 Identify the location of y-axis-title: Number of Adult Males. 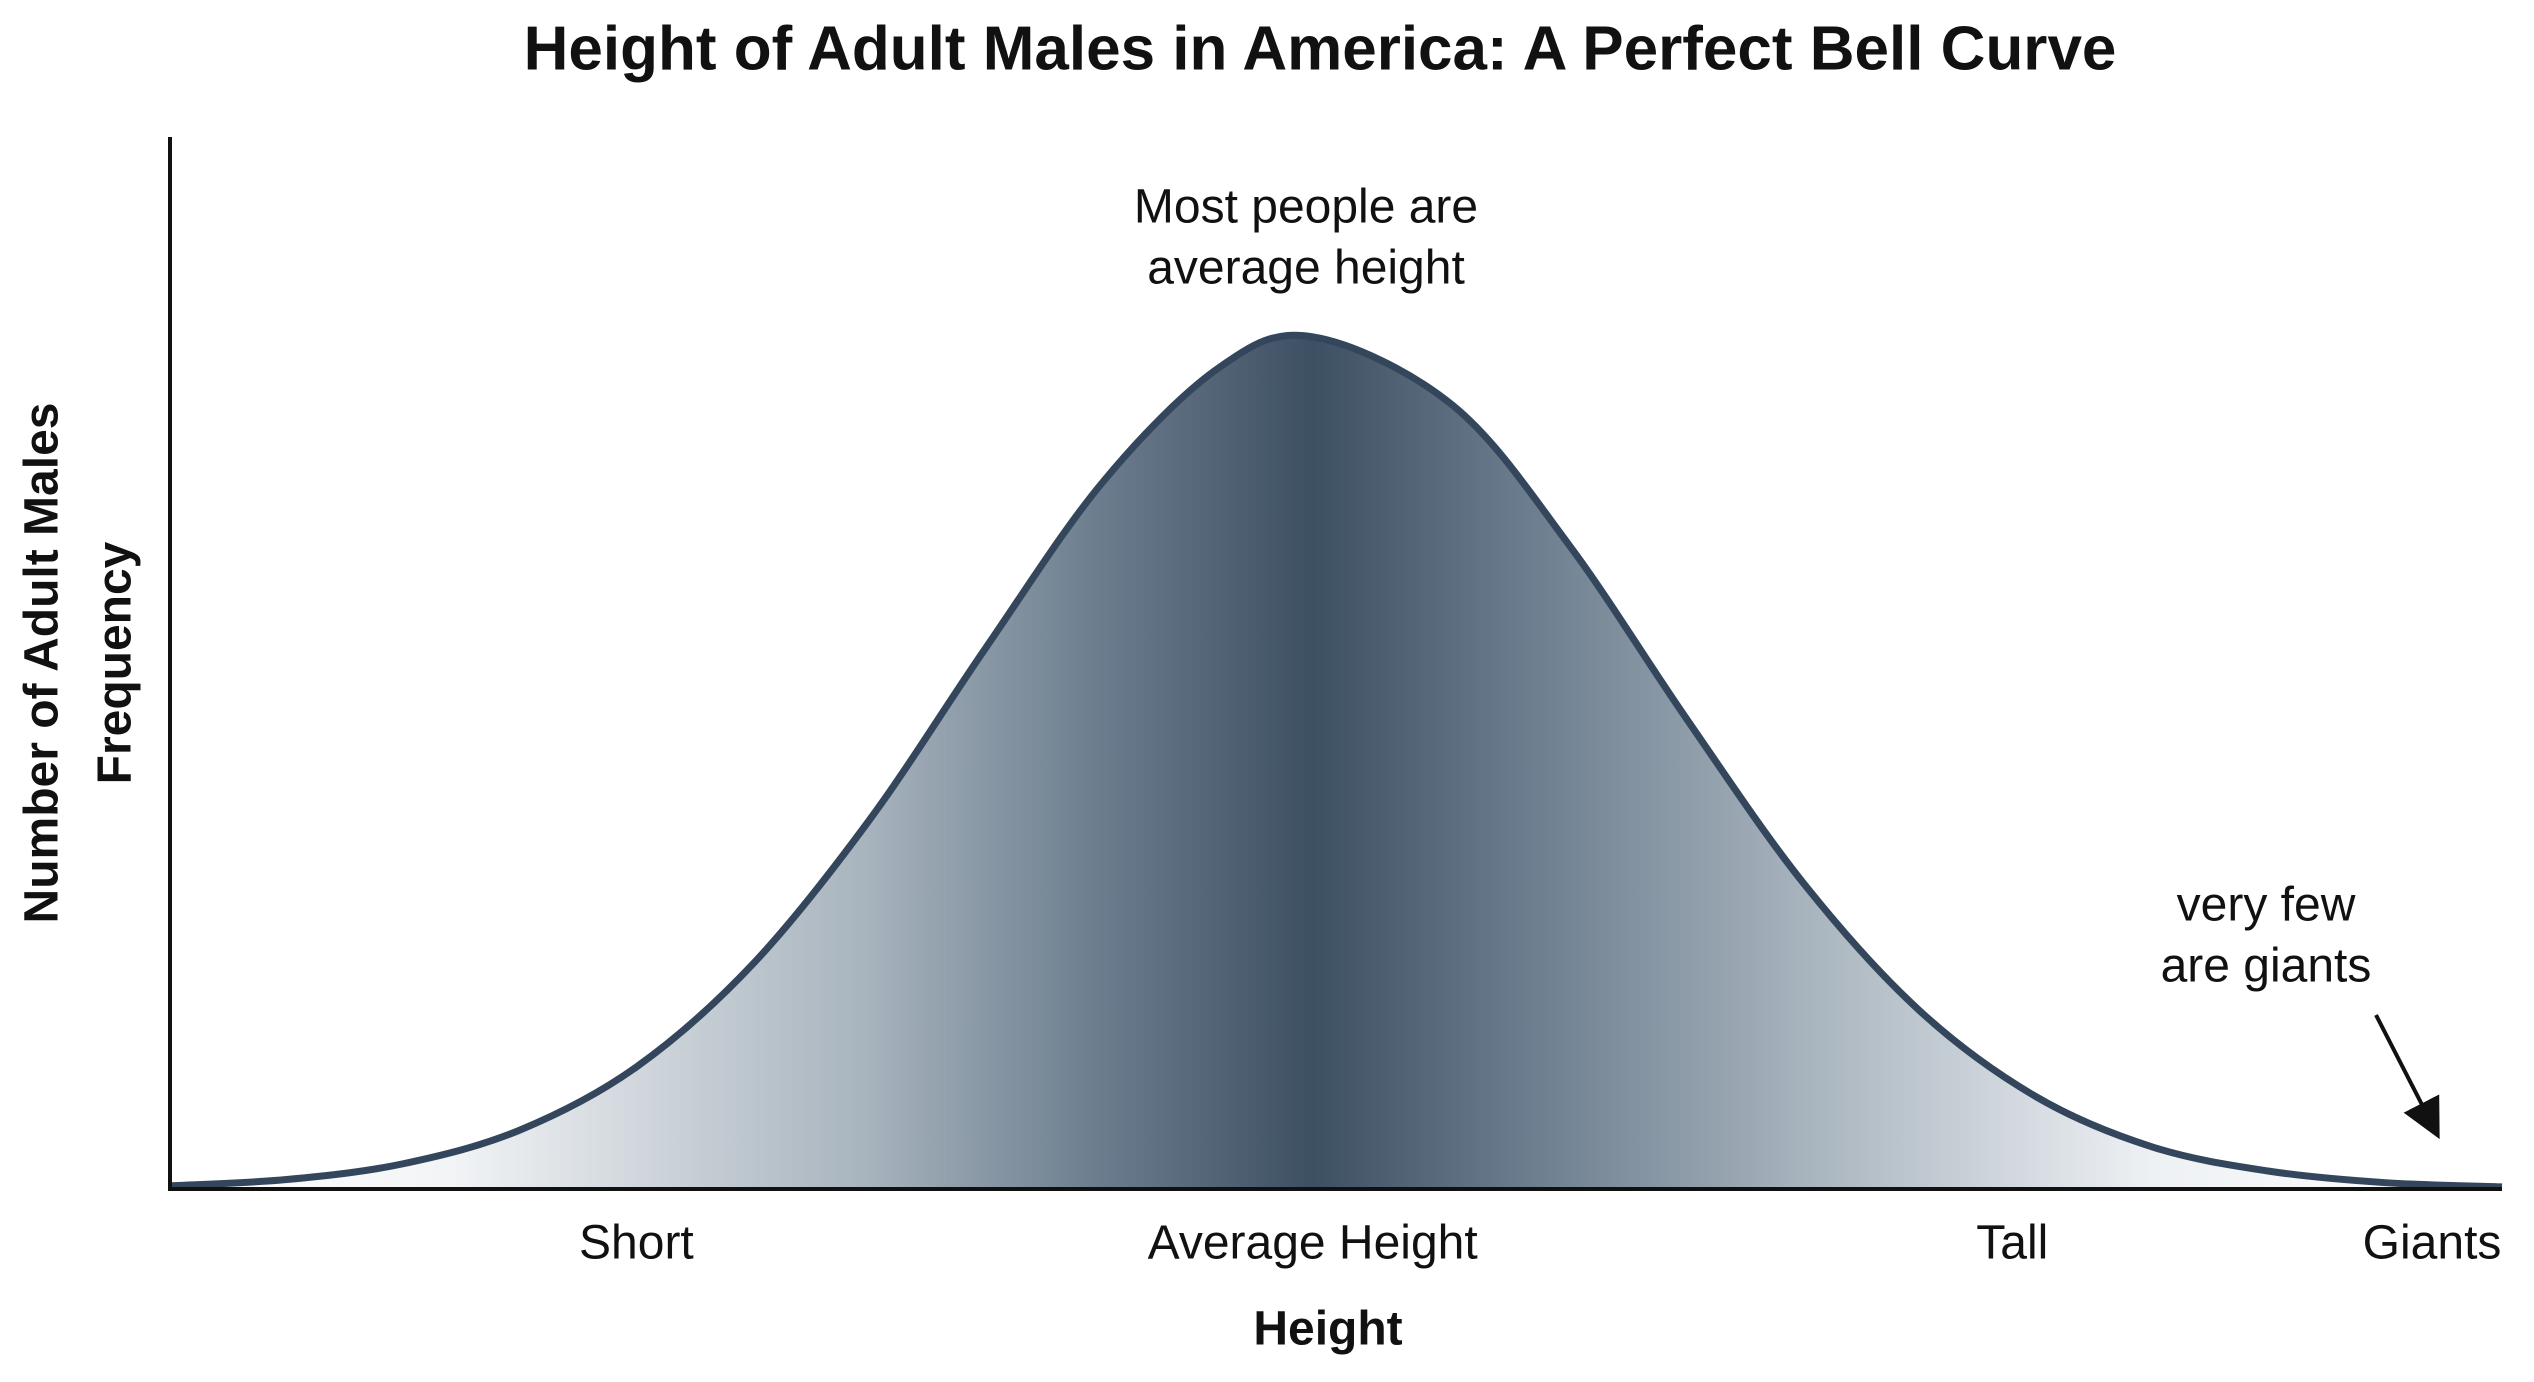
(42, 663).